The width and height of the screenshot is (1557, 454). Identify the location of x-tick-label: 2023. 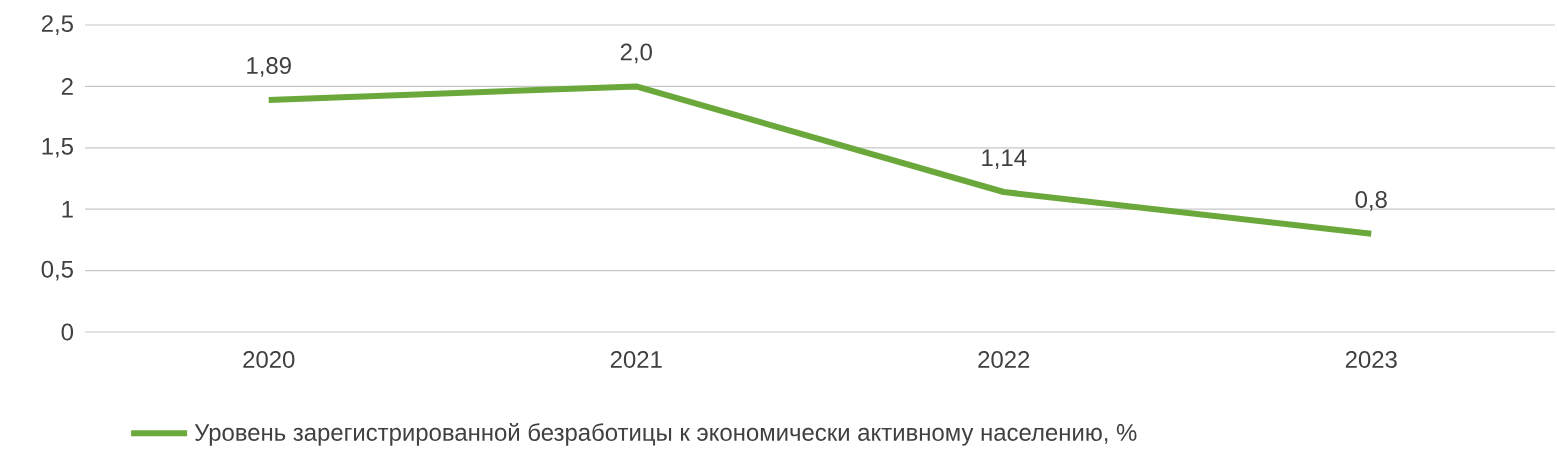
(1371, 359).